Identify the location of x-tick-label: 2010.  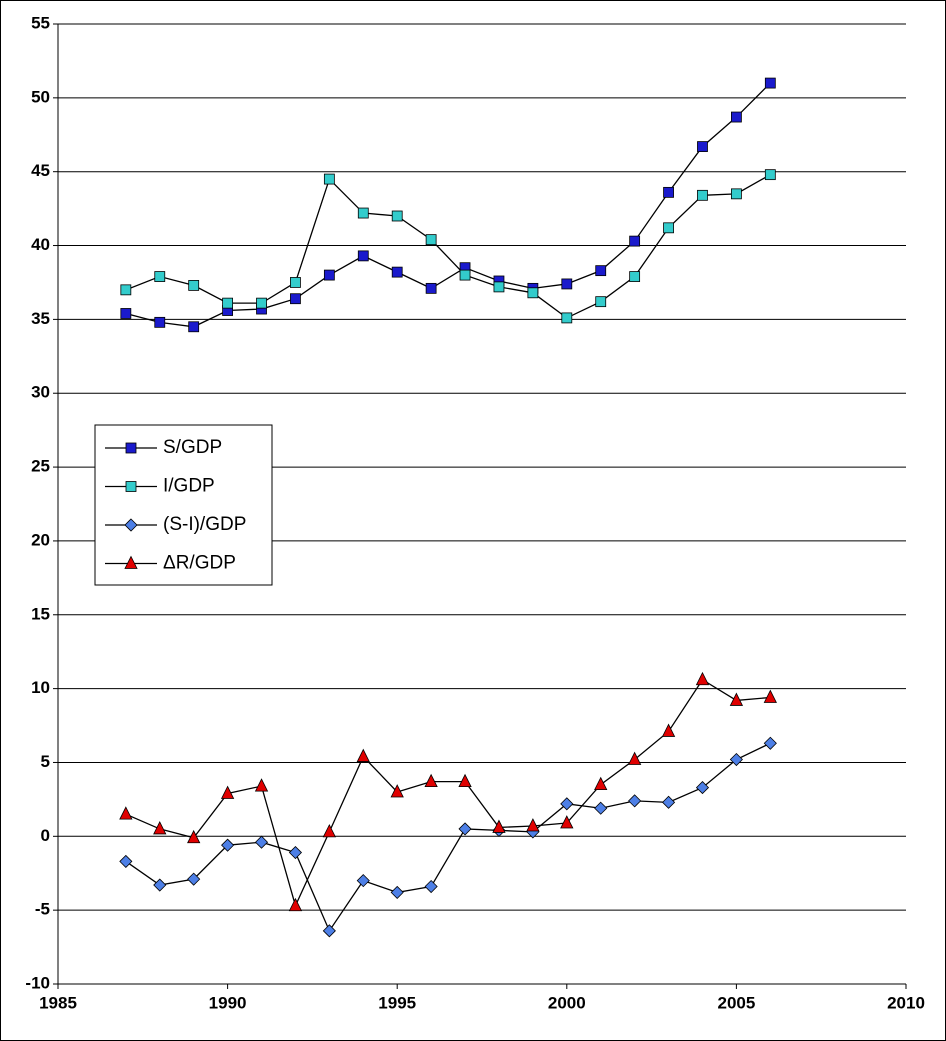
(906, 1002).